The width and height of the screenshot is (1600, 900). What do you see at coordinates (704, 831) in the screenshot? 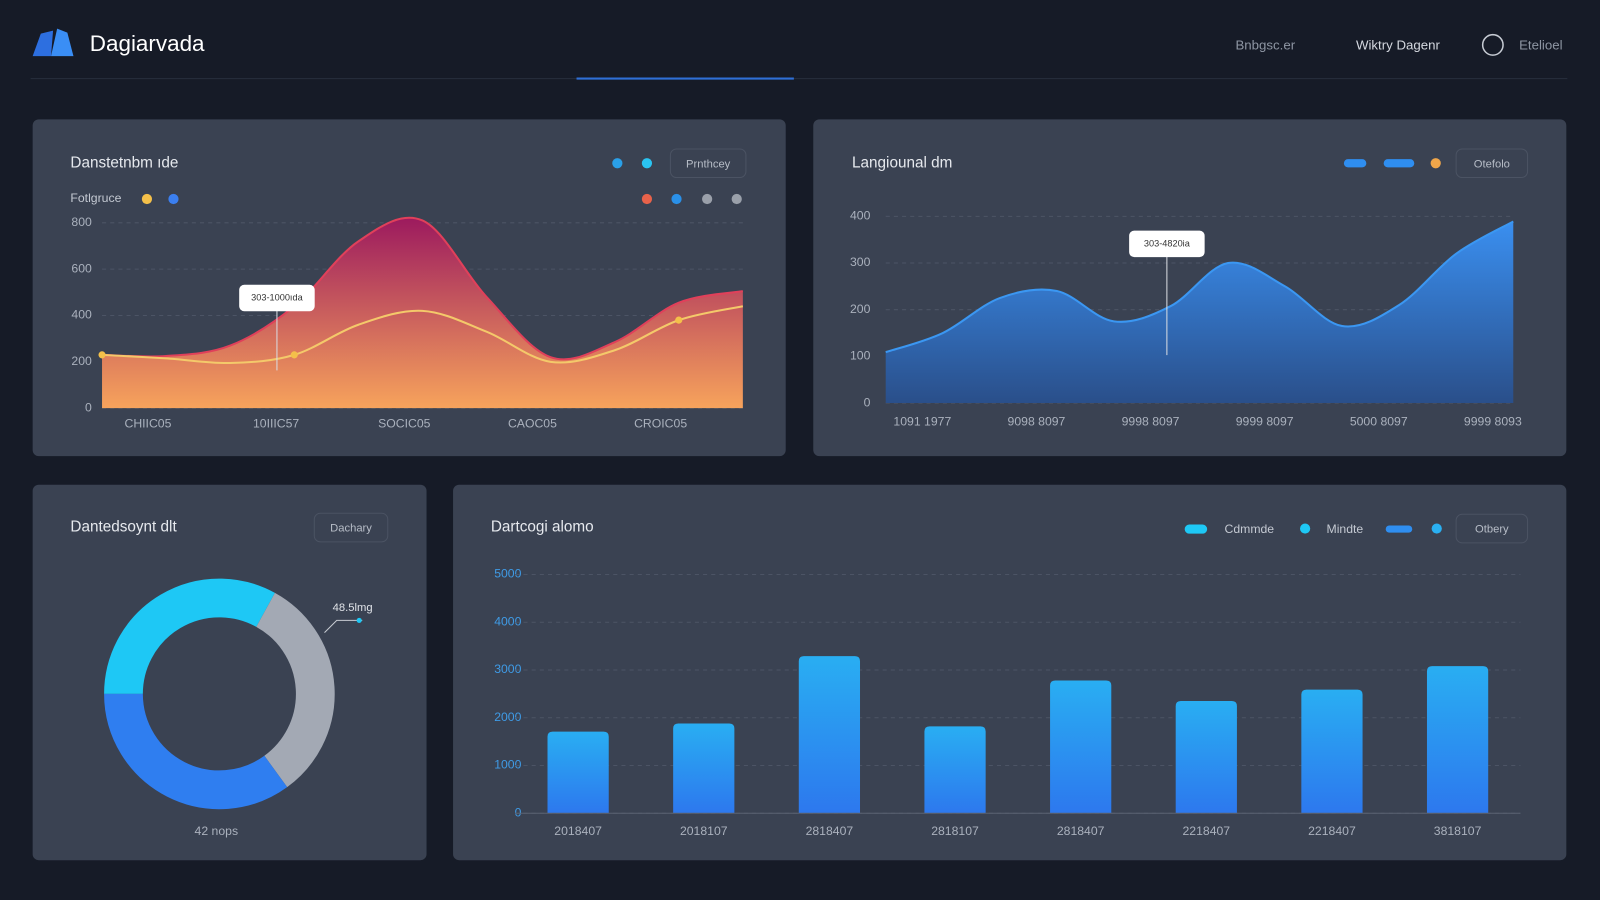
I see `x-tick-label: 2018107` at bounding box center [704, 831].